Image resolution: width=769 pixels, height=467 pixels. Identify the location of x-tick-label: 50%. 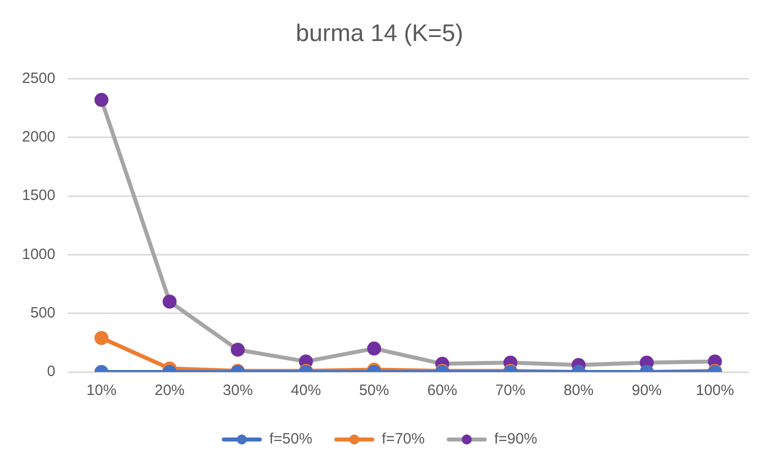
(374, 391).